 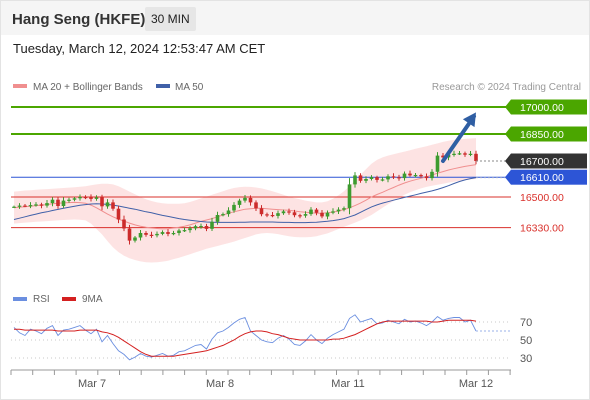 I want to click on level-label: 16500.00, so click(x=542, y=198).